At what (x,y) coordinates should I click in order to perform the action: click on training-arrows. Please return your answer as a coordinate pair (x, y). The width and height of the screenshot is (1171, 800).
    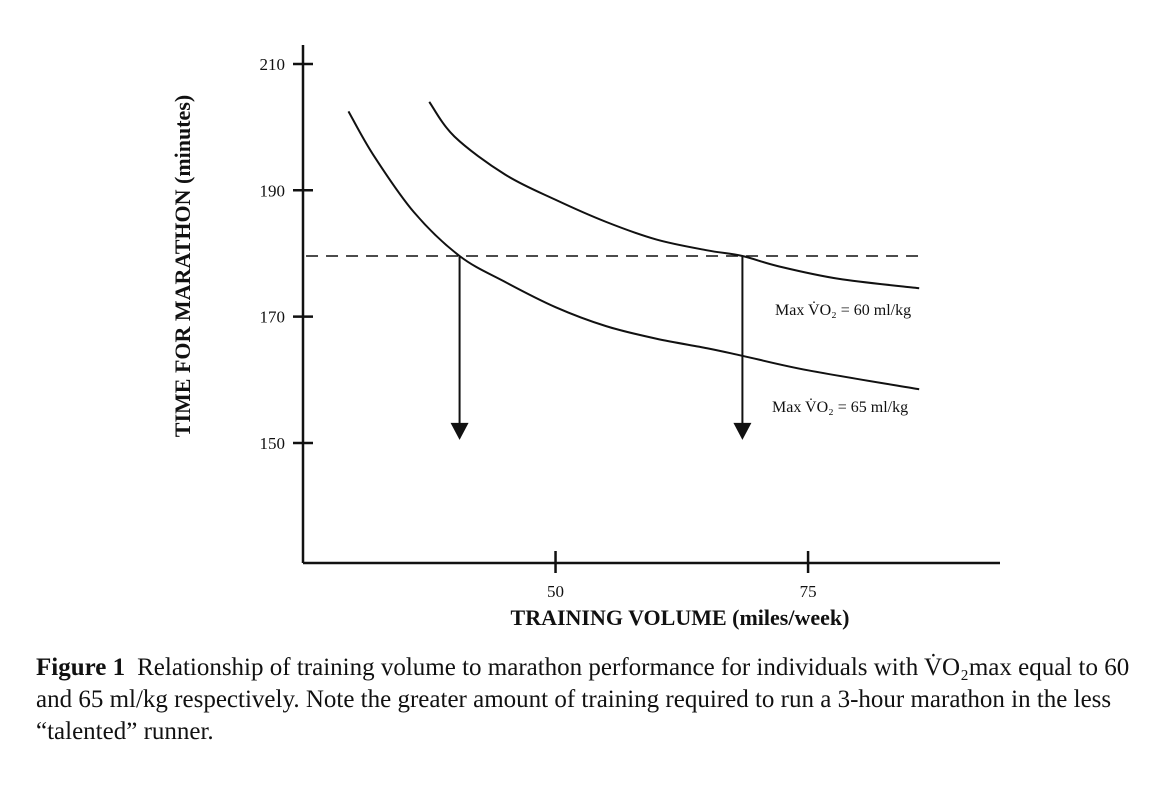
    Looking at the image, I should click on (601, 347).